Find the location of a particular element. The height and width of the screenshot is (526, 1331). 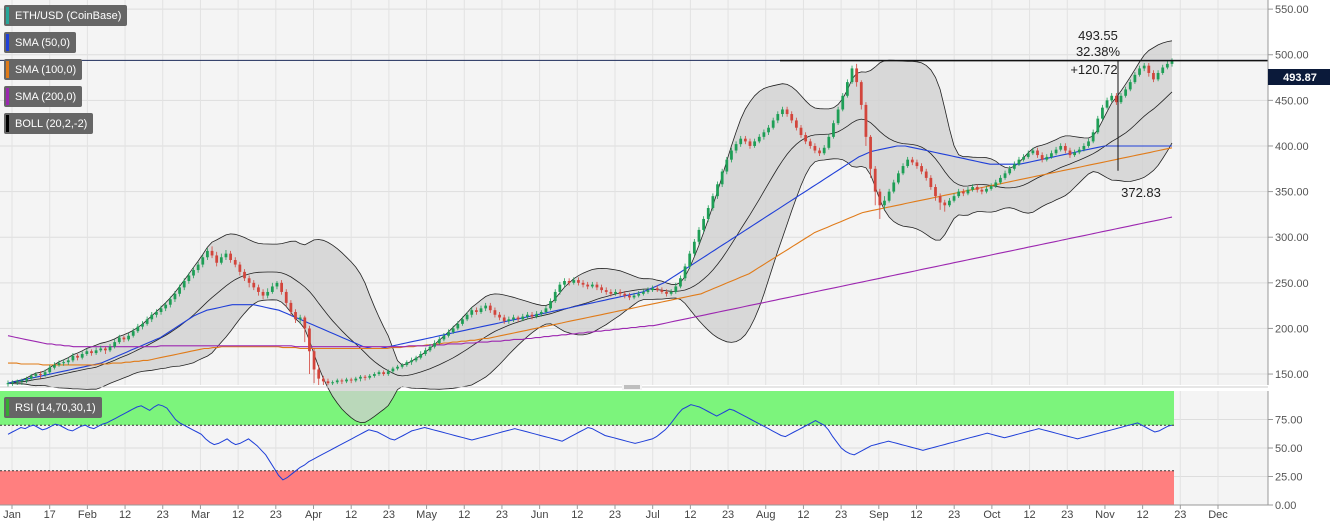

legend-sma50: SMA (50,0) is located at coordinates (40, 42).